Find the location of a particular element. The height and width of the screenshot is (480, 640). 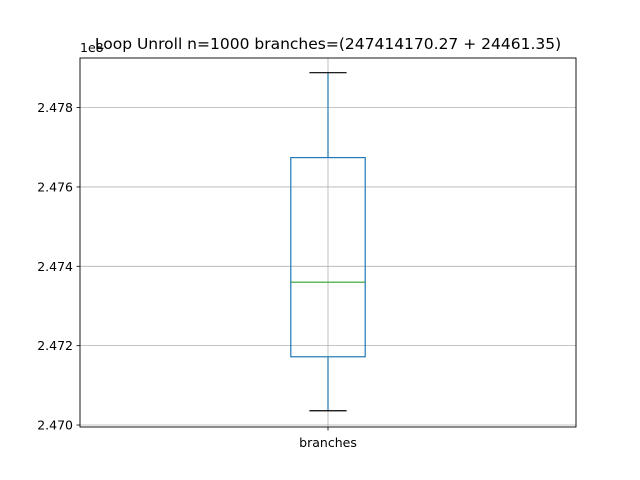

y-tick-label: 2.474 is located at coordinates (55, 266).